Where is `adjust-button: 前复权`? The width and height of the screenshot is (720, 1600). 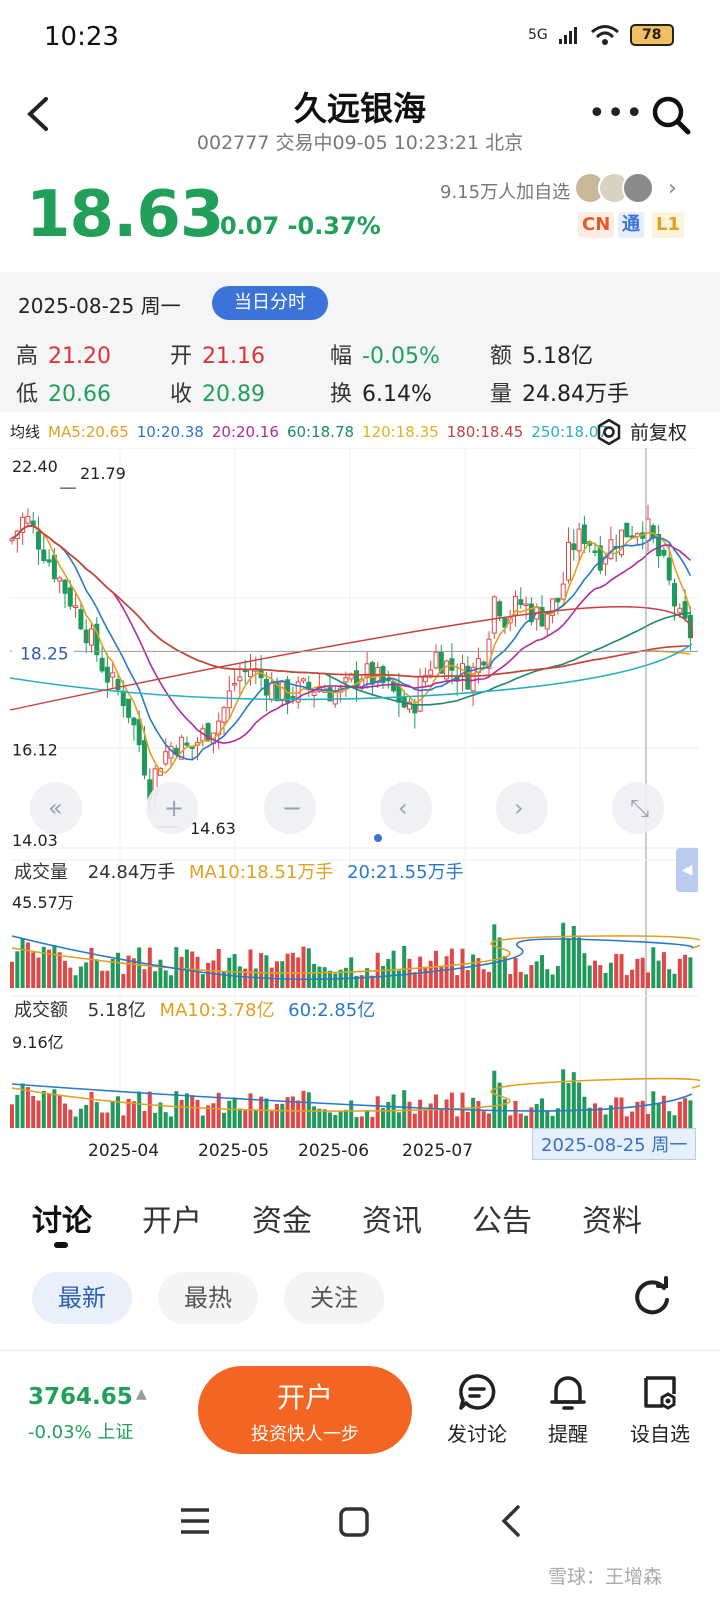 adjust-button: 前复权 is located at coordinates (641, 431).